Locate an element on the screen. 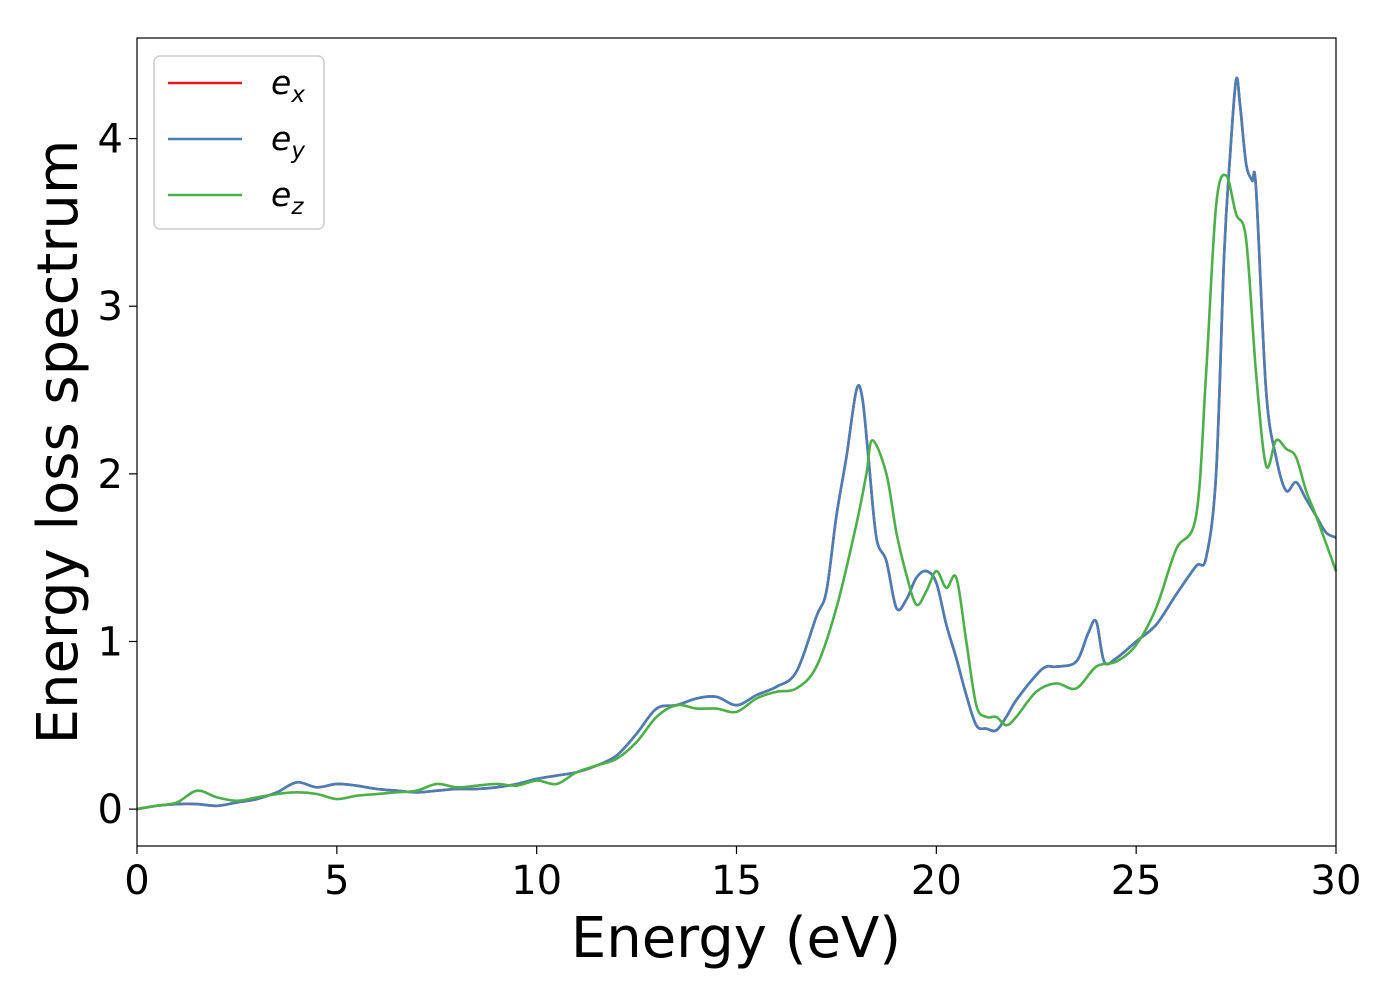 The height and width of the screenshot is (1000, 1400). y-axis-label: Energy loss spectrum is located at coordinates (58, 442).